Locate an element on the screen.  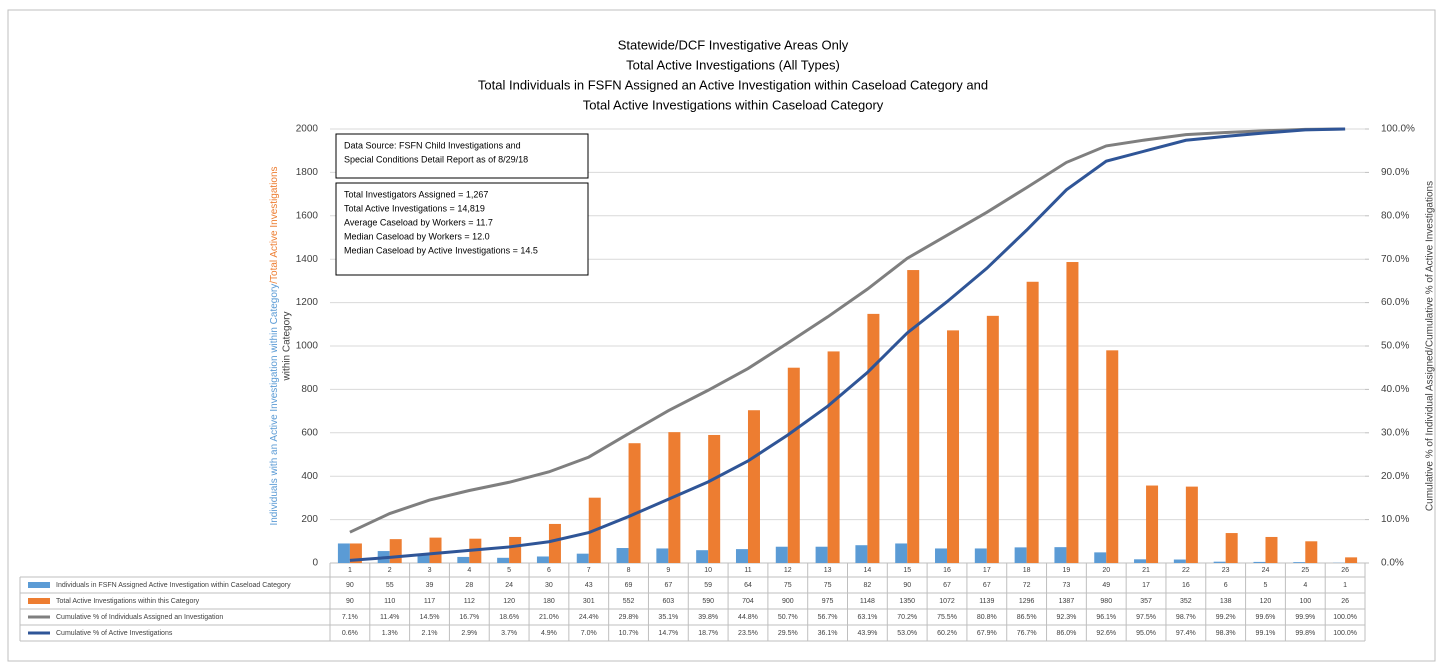
table-cell: 97.4% is located at coordinates (1186, 633).